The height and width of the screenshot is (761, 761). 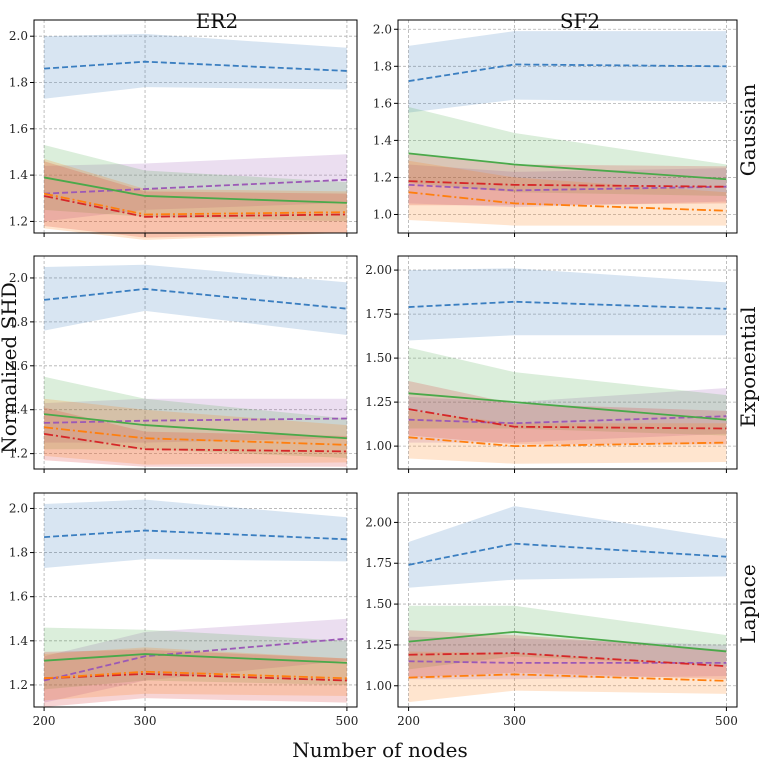 I want to click on row-title-exponential: Exponential, so click(x=748, y=366).